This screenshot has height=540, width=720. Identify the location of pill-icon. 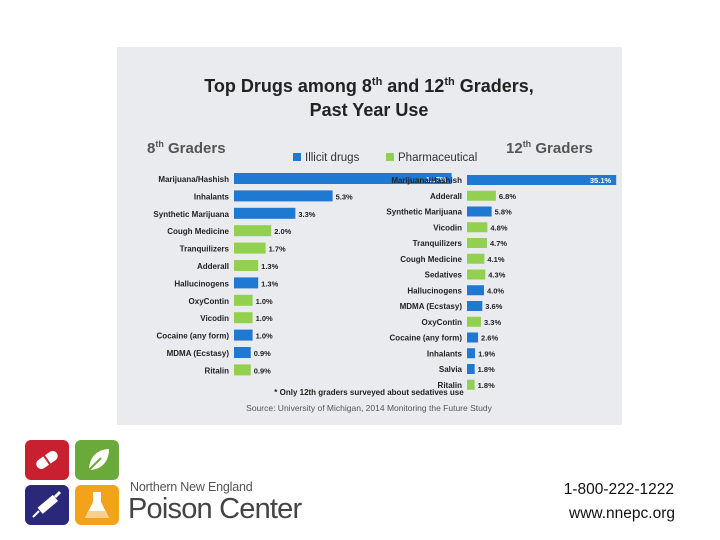
(47, 460).